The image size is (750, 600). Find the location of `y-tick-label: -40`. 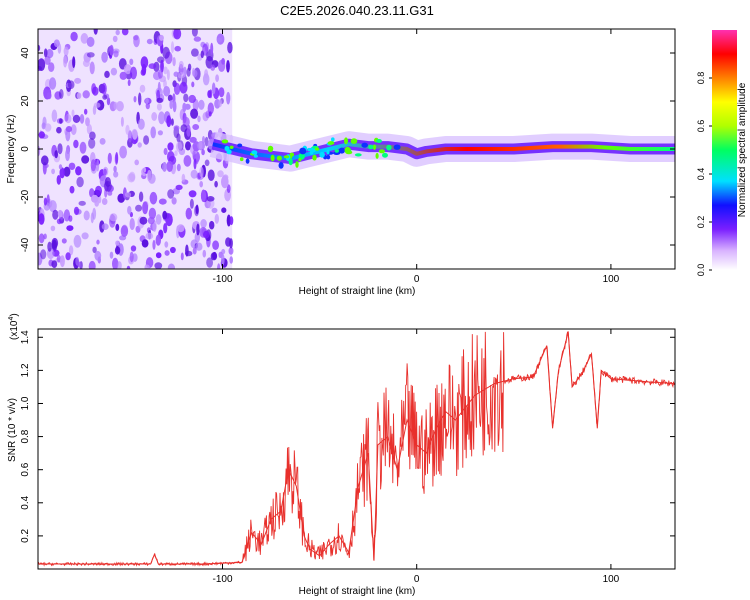

y-tick-label: -40 is located at coordinates (25, 244).